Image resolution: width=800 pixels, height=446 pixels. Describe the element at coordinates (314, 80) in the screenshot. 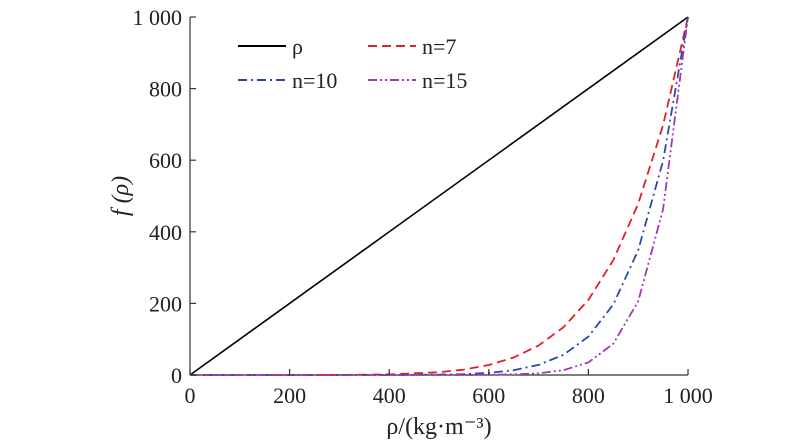

I see `legend-label: n=10` at that location.